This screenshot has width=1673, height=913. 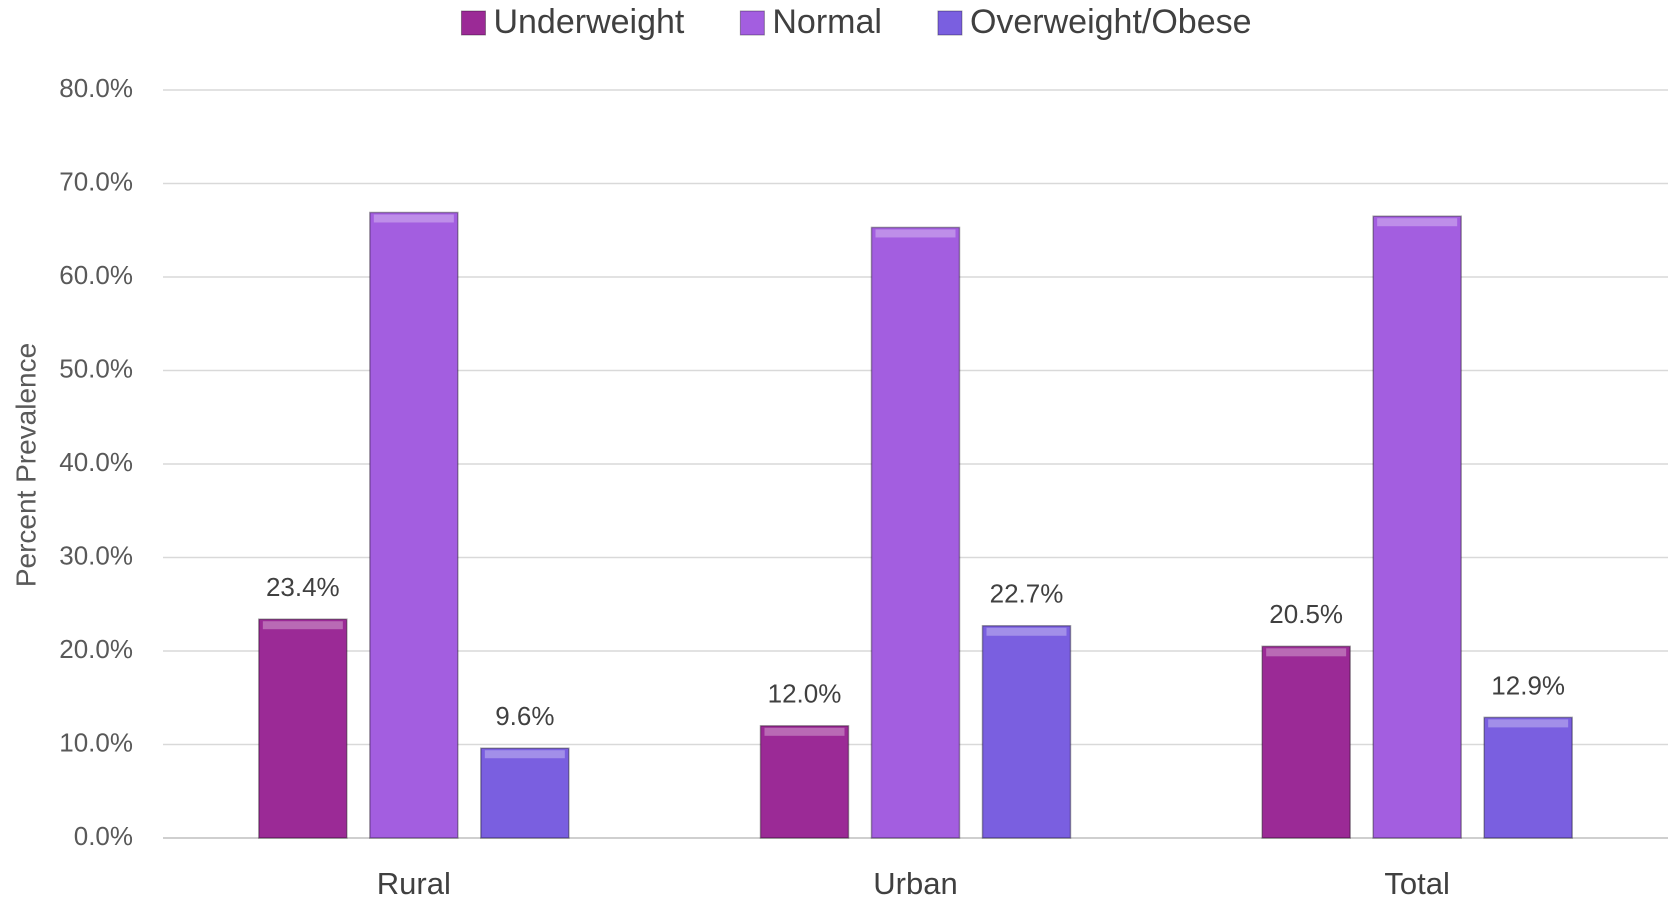 I want to click on x-tick-label: Rural, so click(x=414, y=883).